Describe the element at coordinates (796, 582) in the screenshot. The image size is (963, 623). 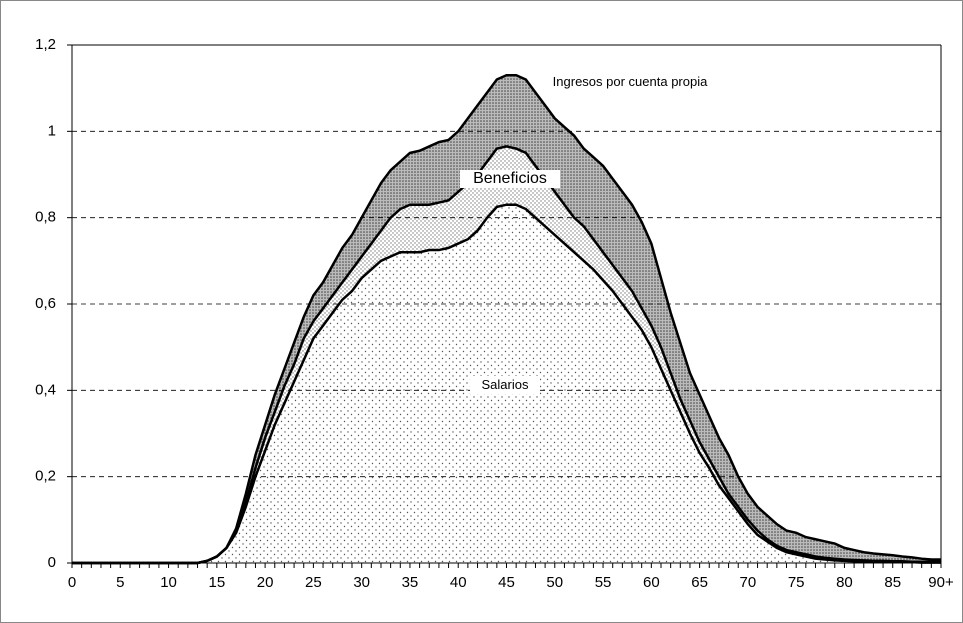
I see `x-tick-label: 75` at that location.